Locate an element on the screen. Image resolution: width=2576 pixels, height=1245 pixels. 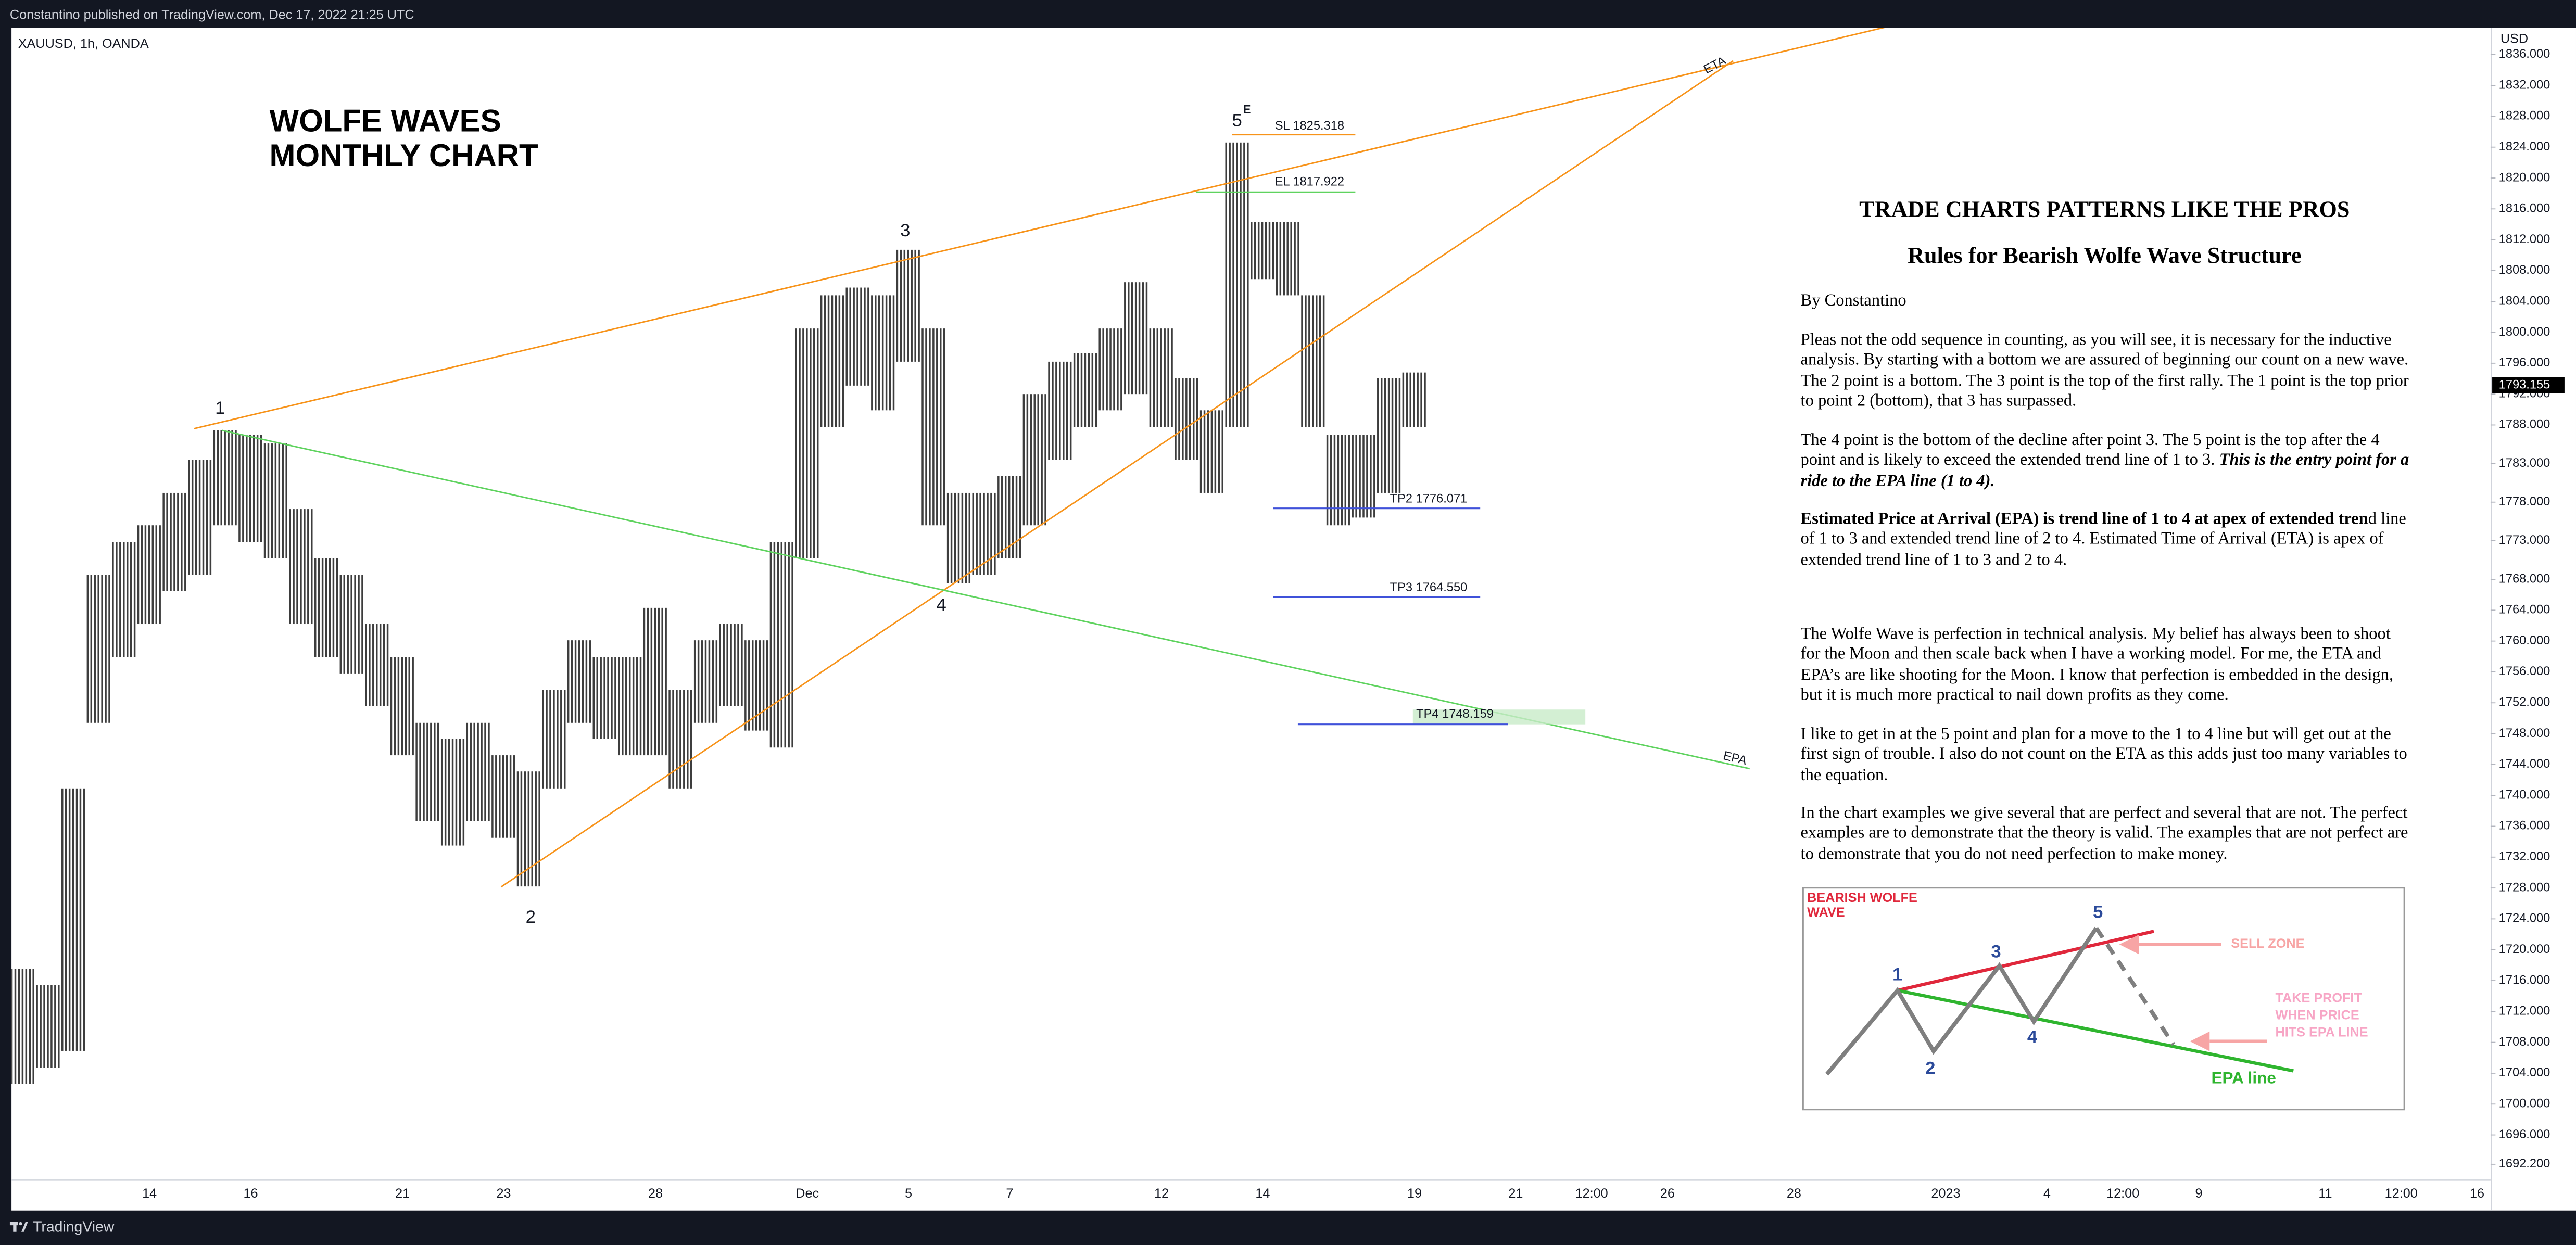
y-tick-label: 1812.000 is located at coordinates (2524, 240).